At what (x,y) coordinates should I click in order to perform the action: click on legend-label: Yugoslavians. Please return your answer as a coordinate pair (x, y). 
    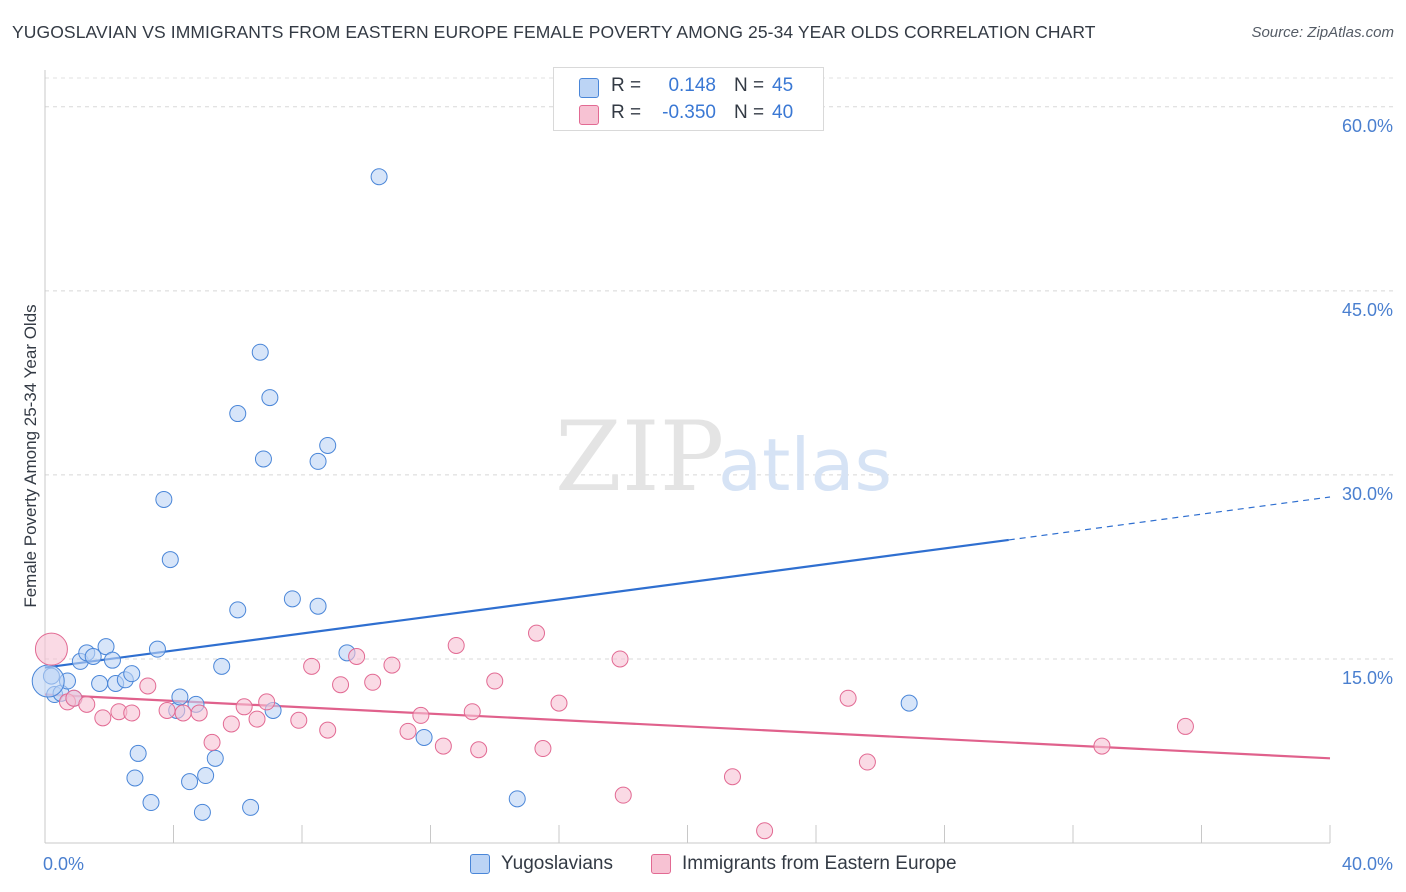
    Looking at the image, I should click on (557, 863).